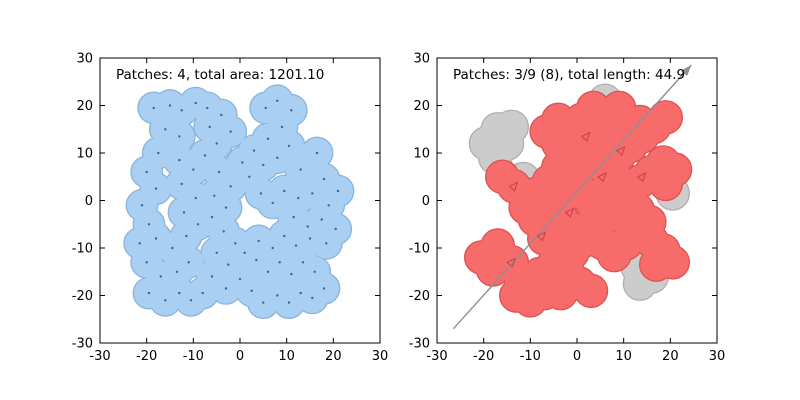  I want to click on y-tick-label: -20, so click(419, 296).